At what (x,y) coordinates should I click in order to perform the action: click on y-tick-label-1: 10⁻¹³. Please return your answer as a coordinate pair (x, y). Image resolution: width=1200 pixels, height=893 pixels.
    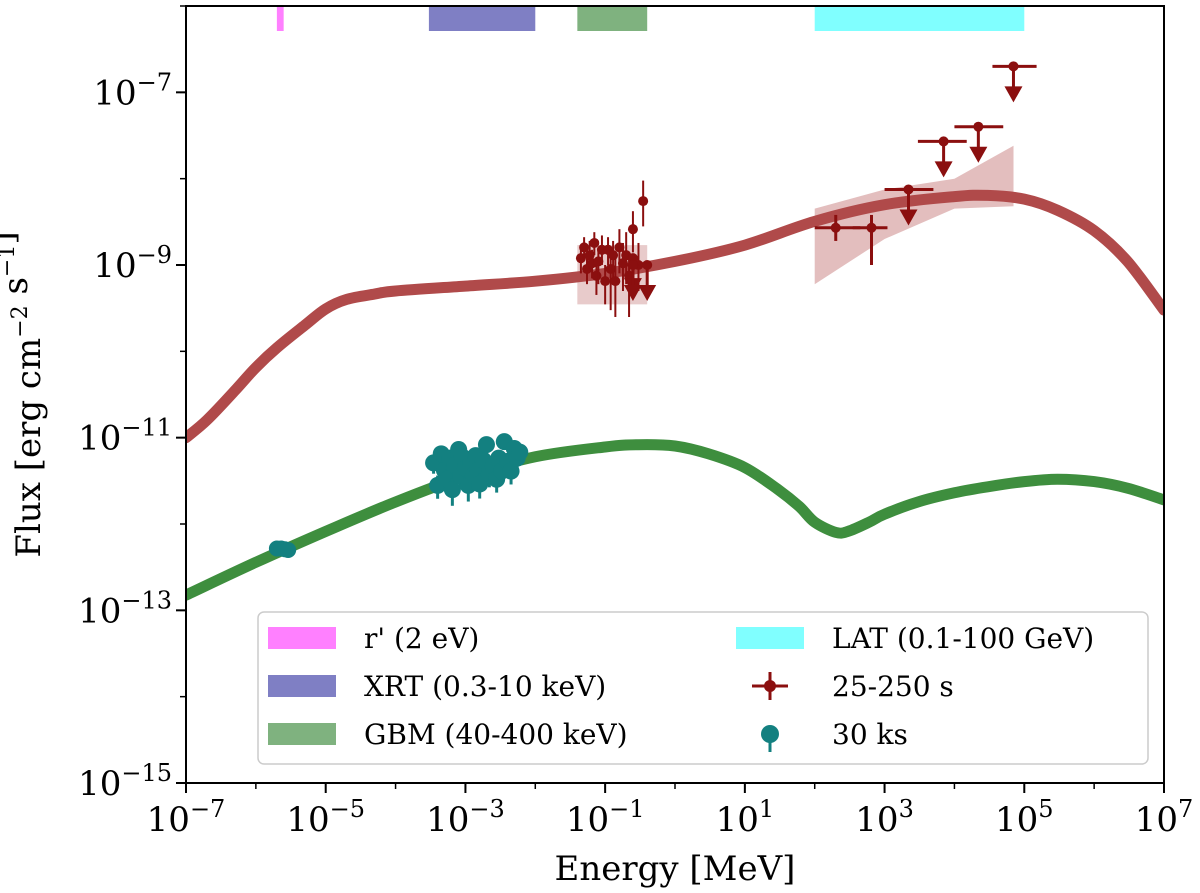
    Looking at the image, I should click on (125, 608).